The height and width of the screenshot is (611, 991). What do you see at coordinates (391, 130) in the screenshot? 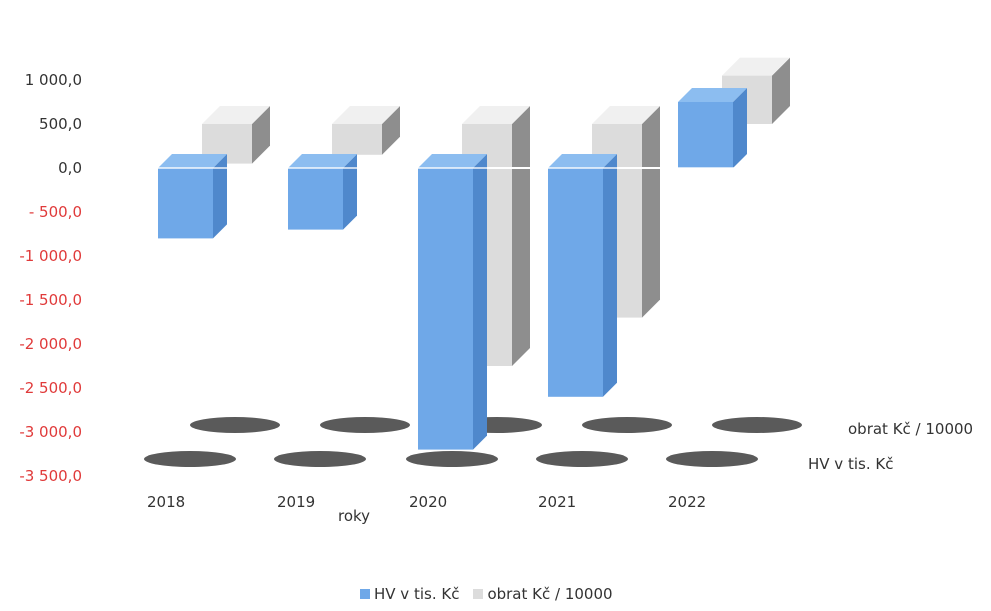
I see `bar-obrat-side-2019` at bounding box center [391, 130].